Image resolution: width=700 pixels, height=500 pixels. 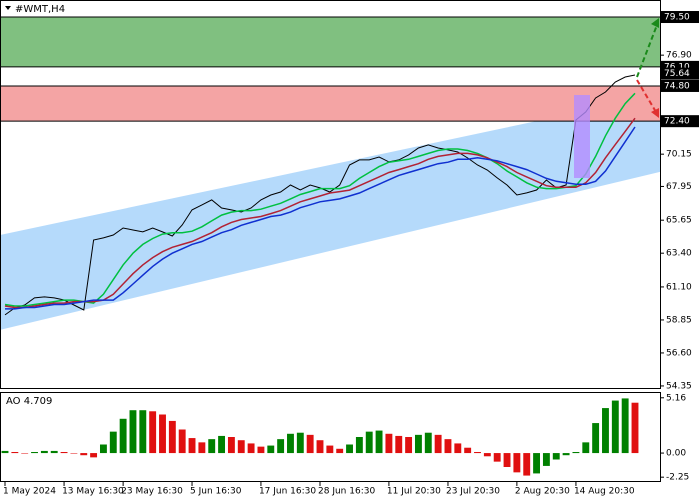 What do you see at coordinates (646, 96) in the screenshot?
I see `forecast-down-arrow` at bounding box center [646, 96].